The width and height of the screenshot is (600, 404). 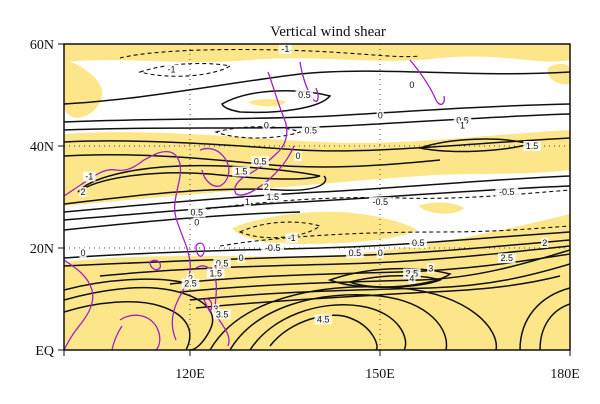 What do you see at coordinates (42, 198) in the screenshot?
I see `latitude-labels: 60N 40N 20N EQ` at bounding box center [42, 198].